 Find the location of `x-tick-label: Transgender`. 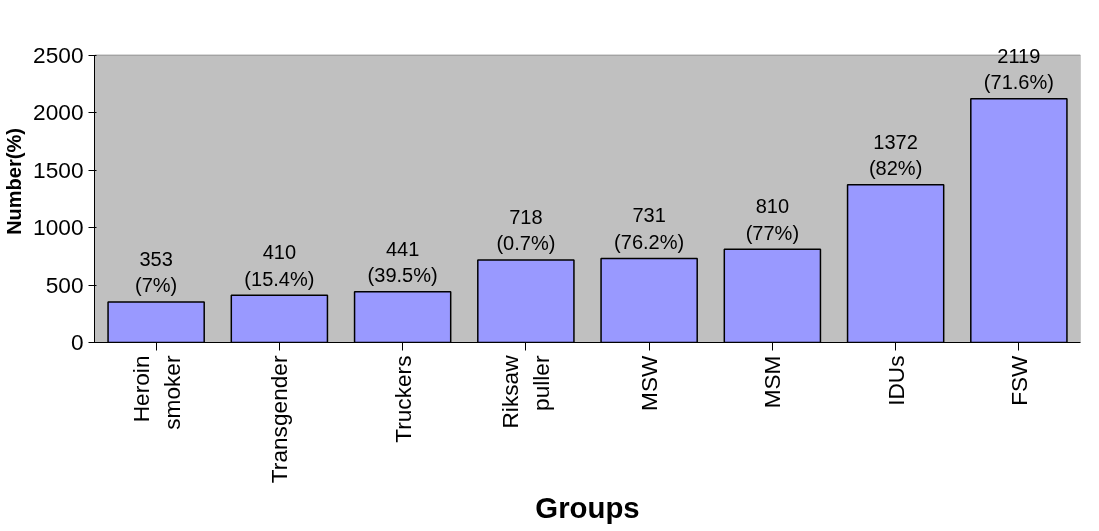

x-tick-label: Transgender is located at coordinates (279, 419).